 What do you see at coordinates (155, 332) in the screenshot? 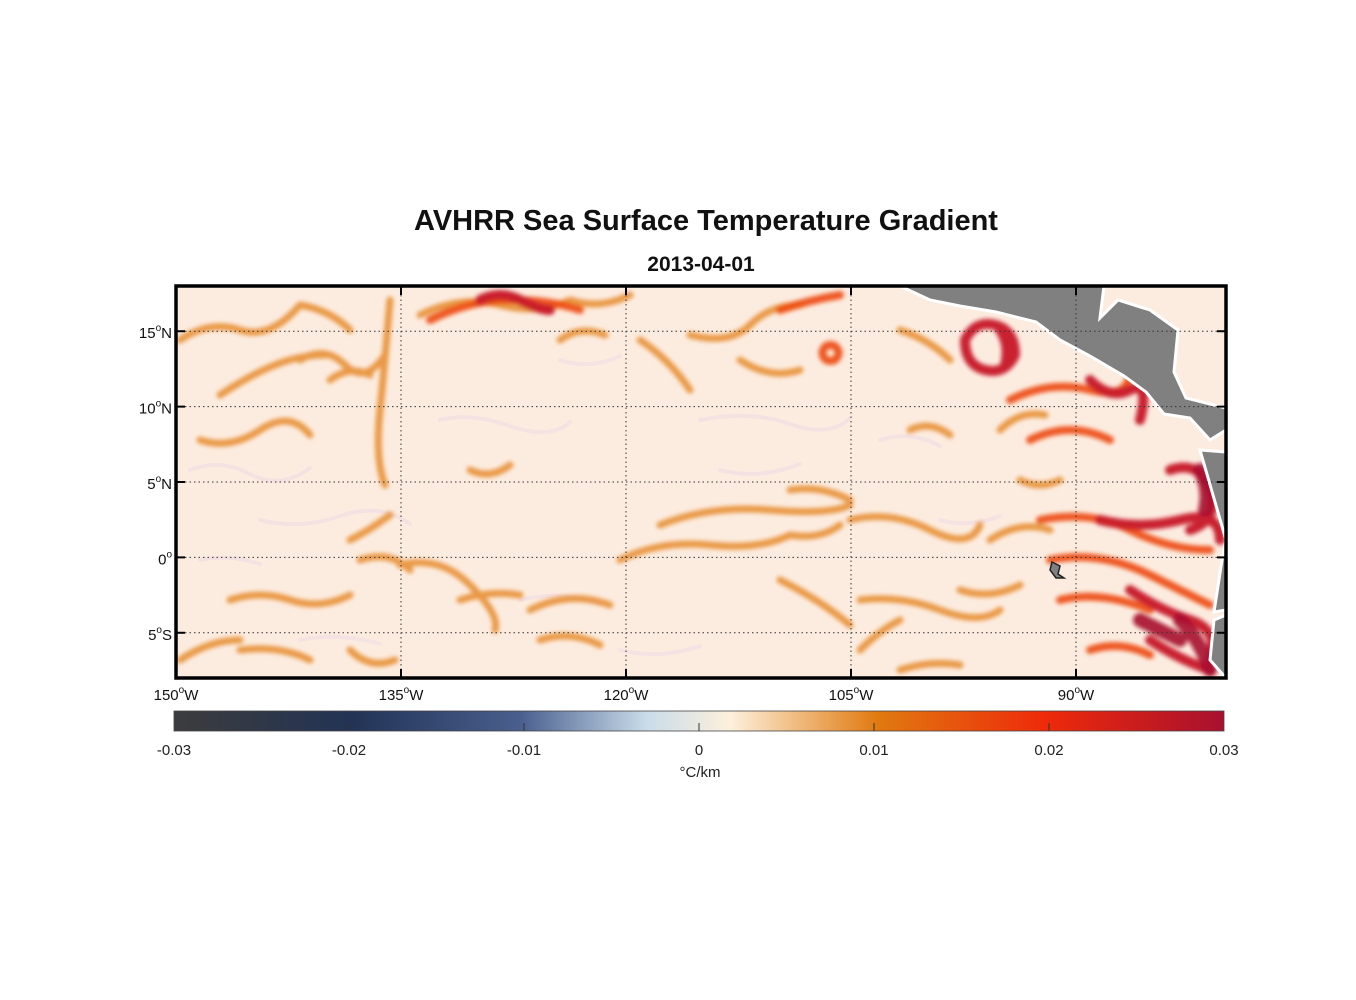
I see `lat-tick-label: 15oN` at bounding box center [155, 332].